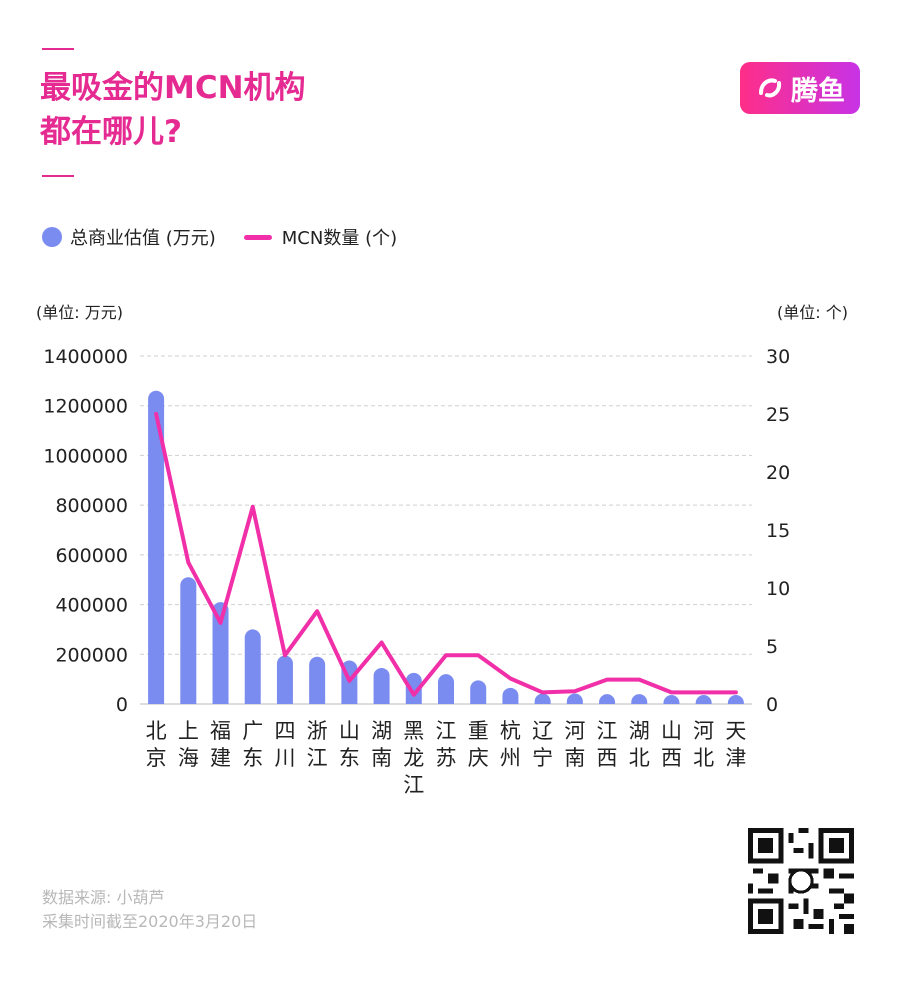 Image resolution: width=900 pixels, height=986 pixels. I want to click on right-tick-label: 30, so click(778, 357).